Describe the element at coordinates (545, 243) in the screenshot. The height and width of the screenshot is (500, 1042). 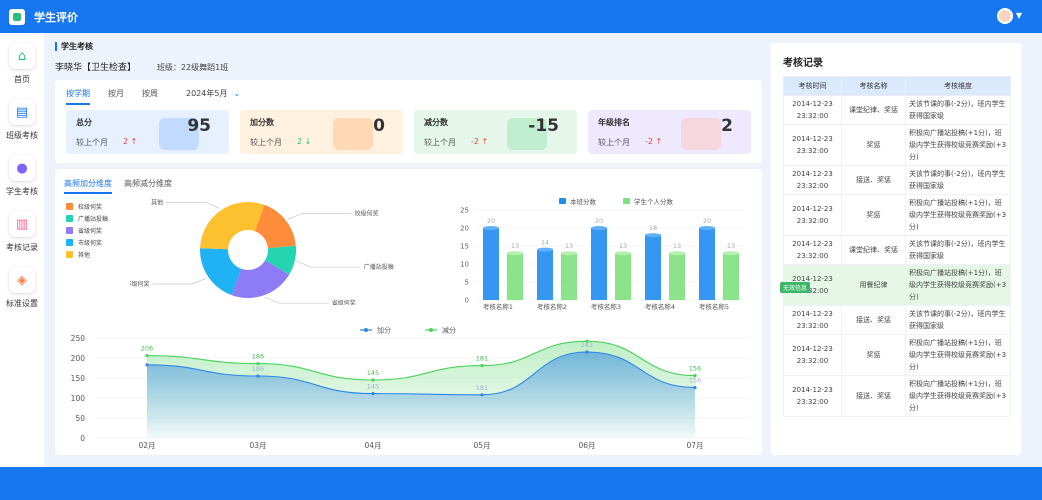
I see `bar-value-label: 14` at that location.